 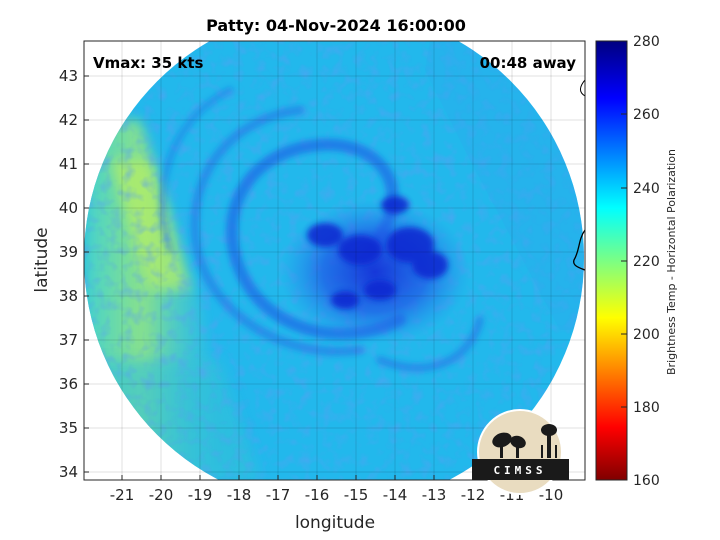 What do you see at coordinates (122, 495) in the screenshot?
I see `x-tick-label: -21` at bounding box center [122, 495].